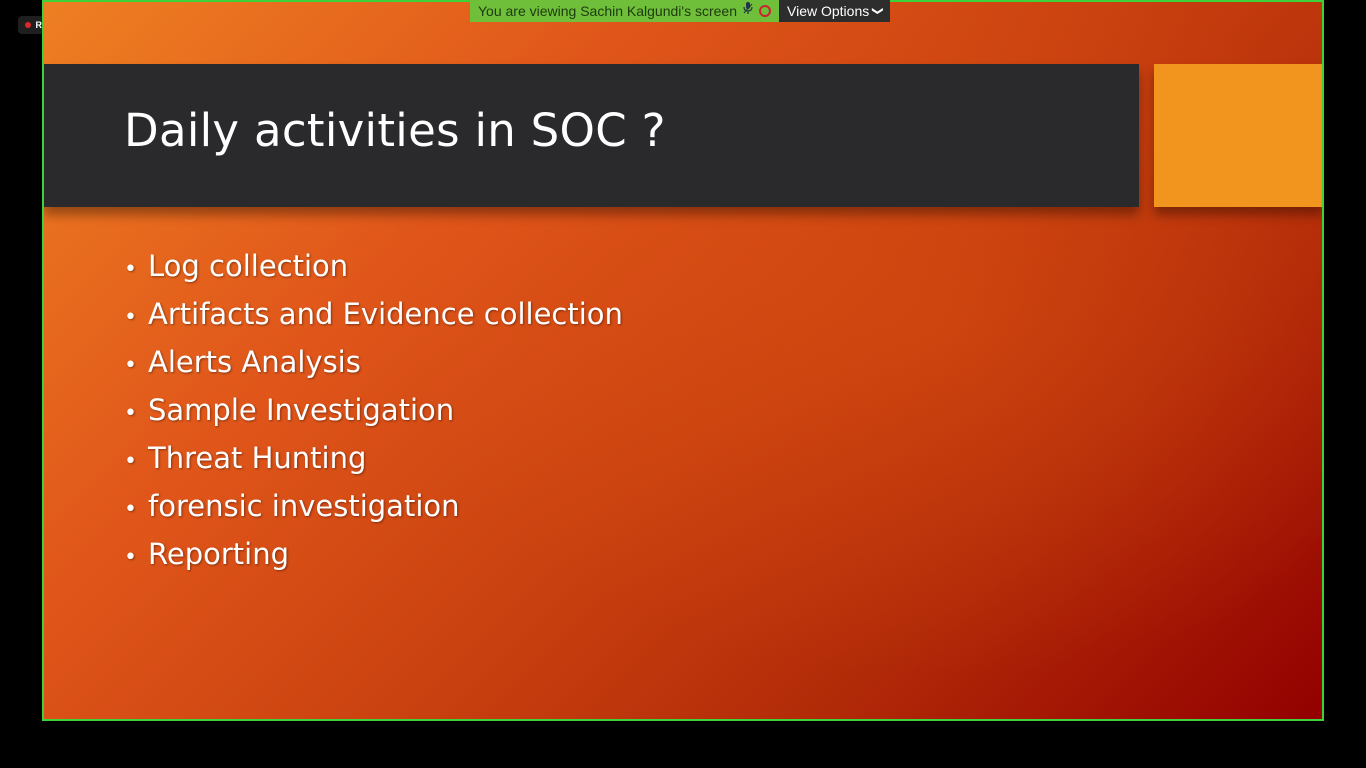 Image resolution: width=1366 pixels, height=768 pixels. What do you see at coordinates (748, 11) in the screenshot?
I see `mic-icon` at bounding box center [748, 11].